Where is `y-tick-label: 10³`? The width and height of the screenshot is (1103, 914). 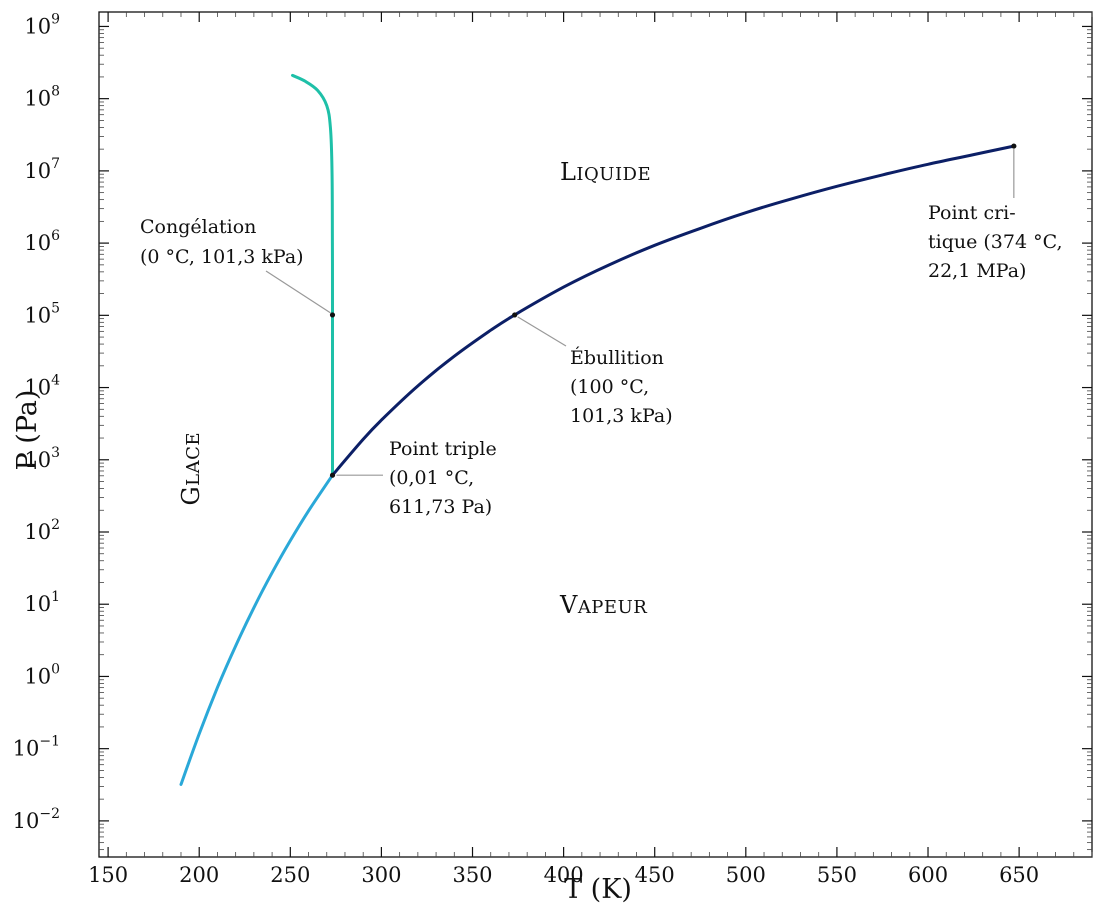 y-tick-label: 10³ is located at coordinates (42, 458).